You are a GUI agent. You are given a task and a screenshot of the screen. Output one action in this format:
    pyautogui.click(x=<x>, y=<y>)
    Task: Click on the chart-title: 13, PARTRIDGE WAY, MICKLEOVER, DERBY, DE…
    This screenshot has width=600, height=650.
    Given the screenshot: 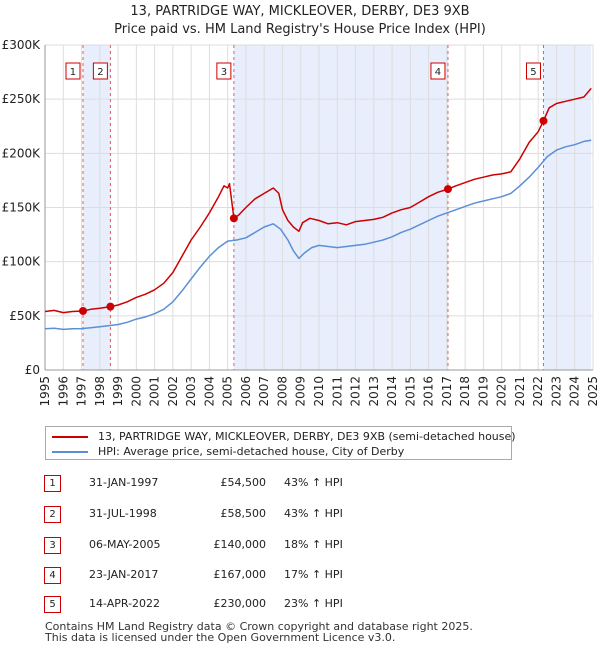 What is the action you would take?
    pyautogui.click(x=300, y=11)
    